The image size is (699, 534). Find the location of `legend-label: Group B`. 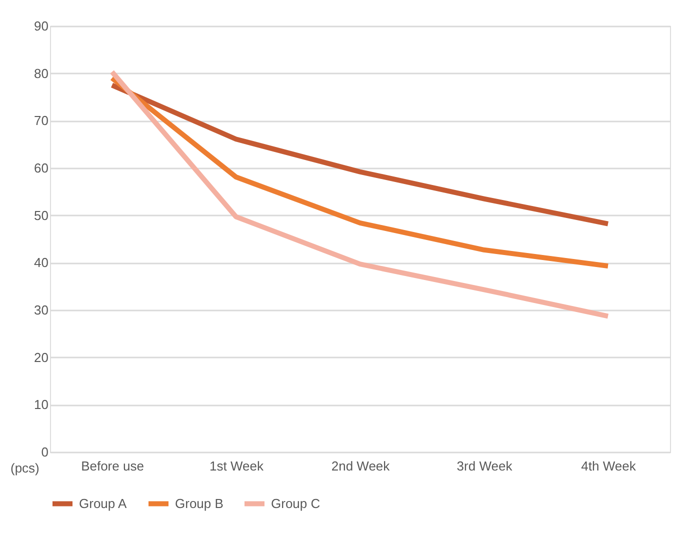

legend-label: Group B is located at coordinates (199, 503).